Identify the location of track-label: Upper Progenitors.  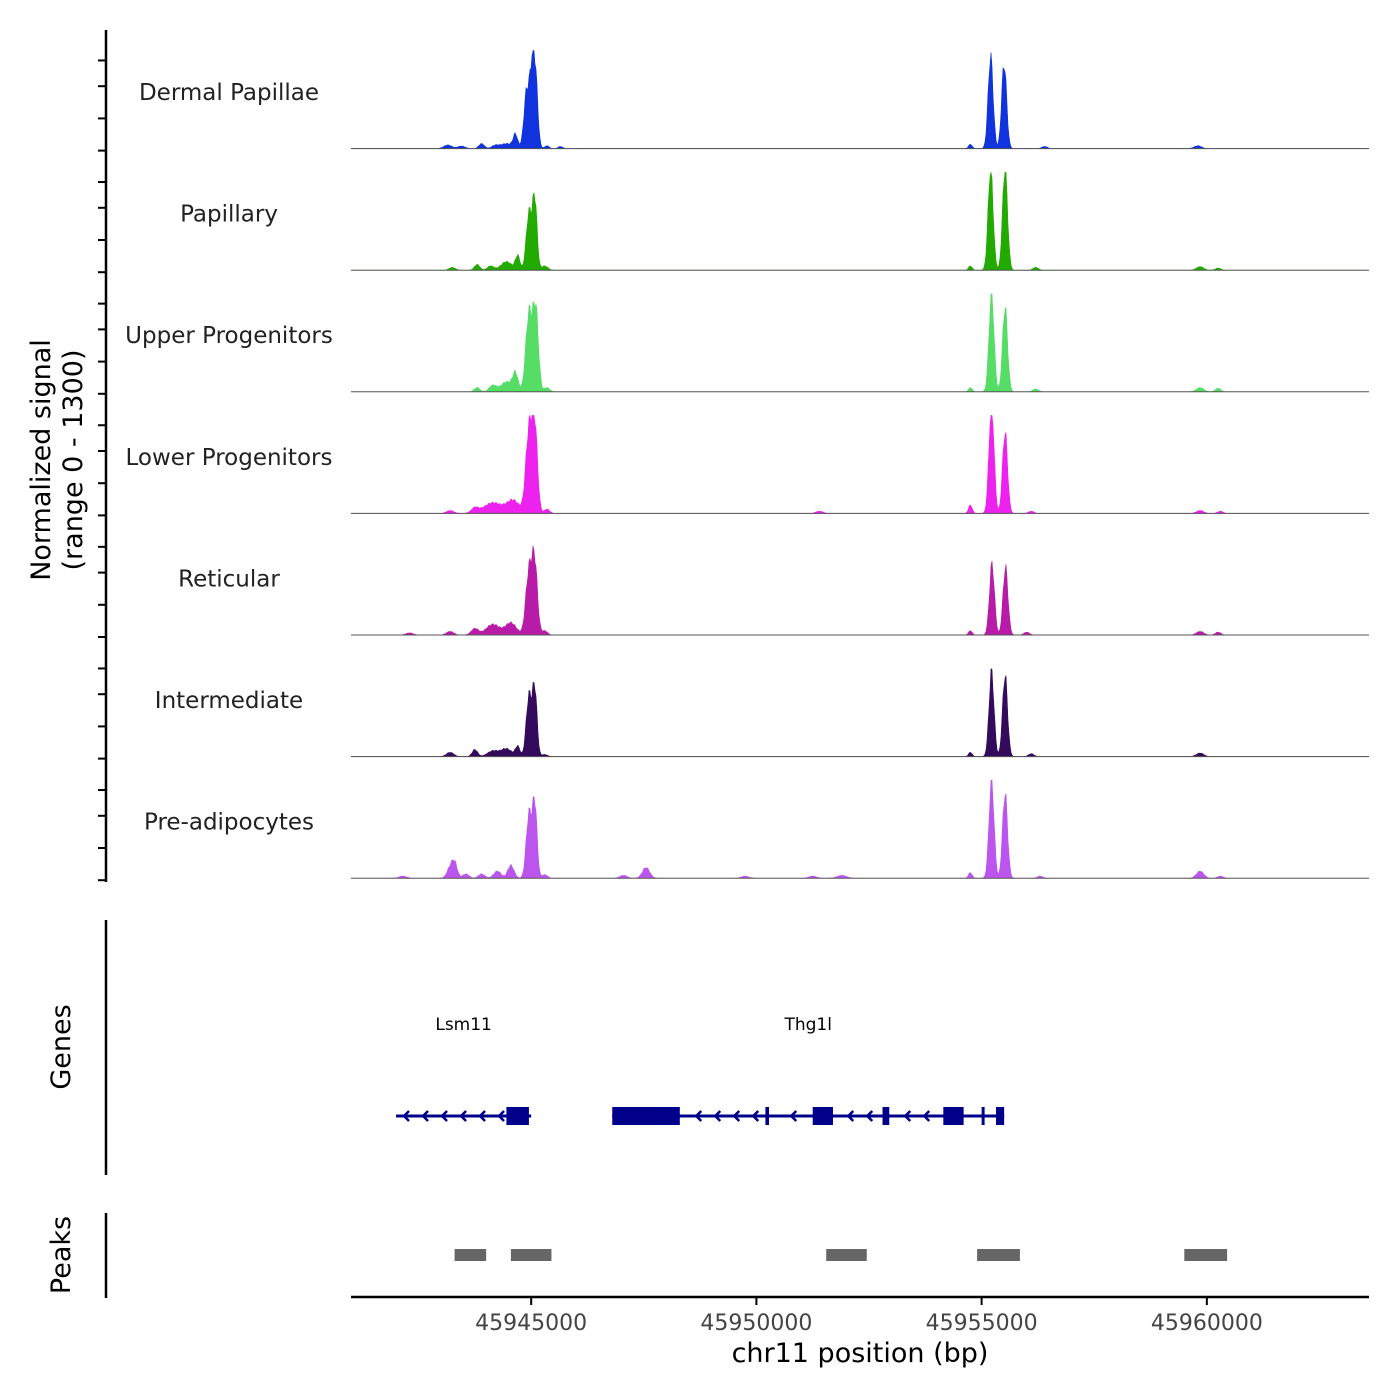
(229, 336).